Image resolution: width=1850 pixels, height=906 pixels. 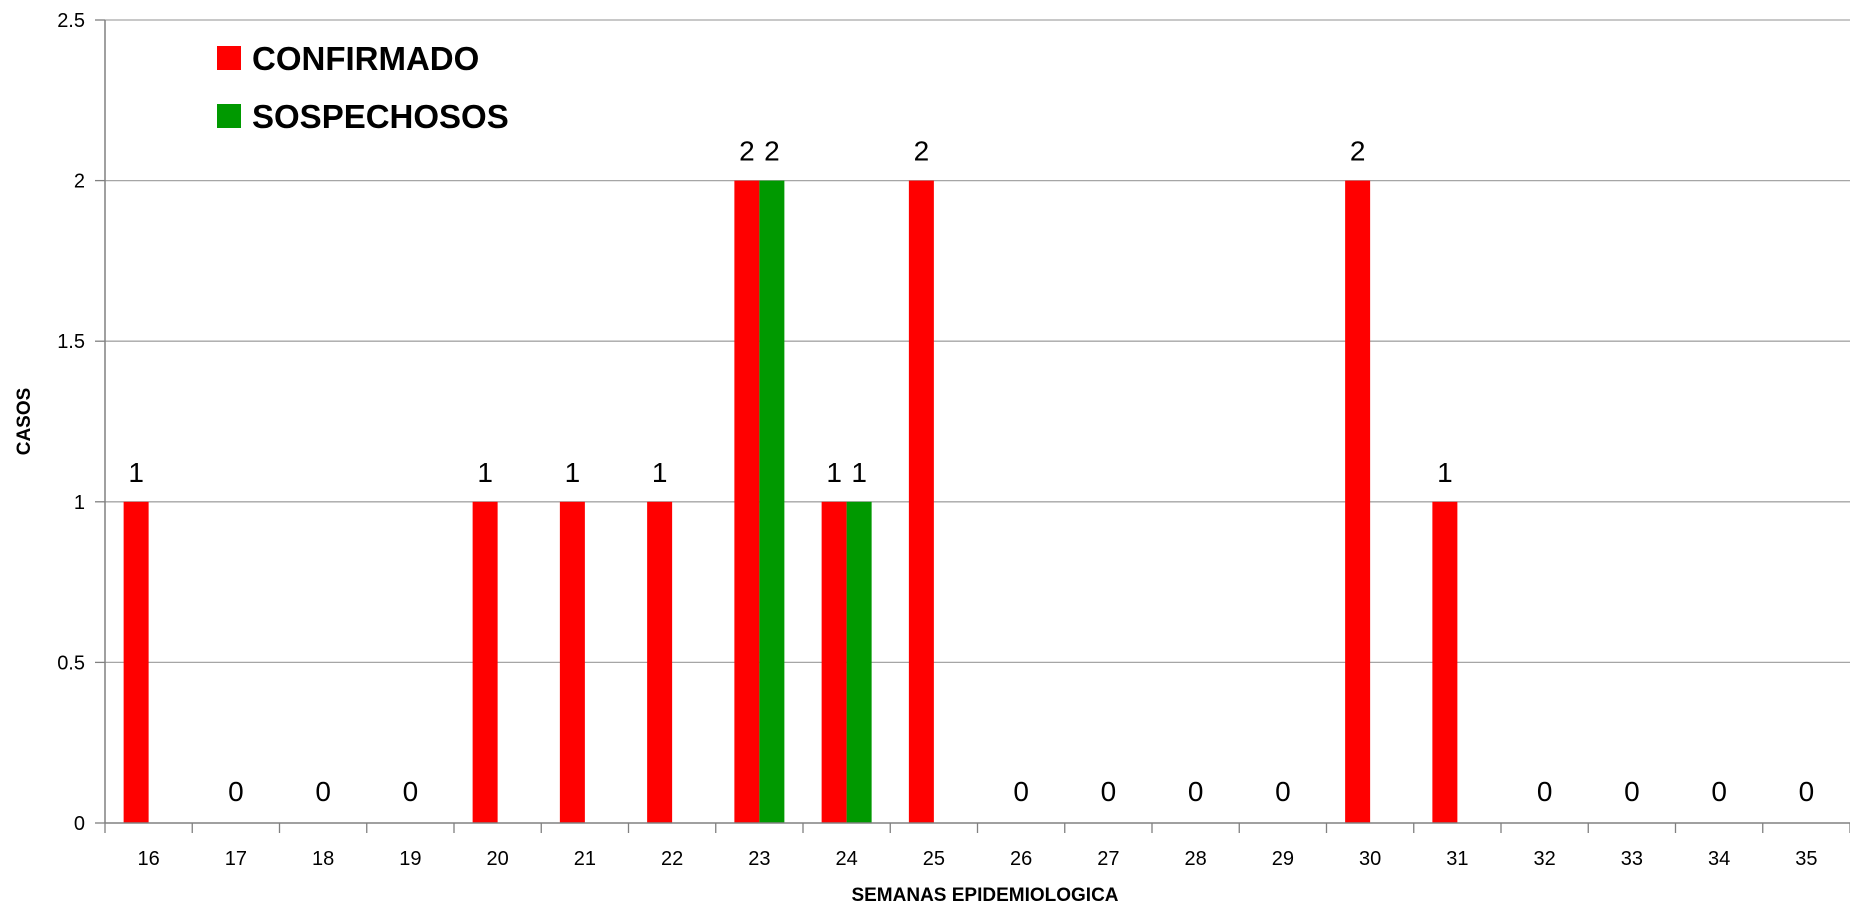 What do you see at coordinates (1806, 859) in the screenshot?
I see `x-tick-label: 35` at bounding box center [1806, 859].